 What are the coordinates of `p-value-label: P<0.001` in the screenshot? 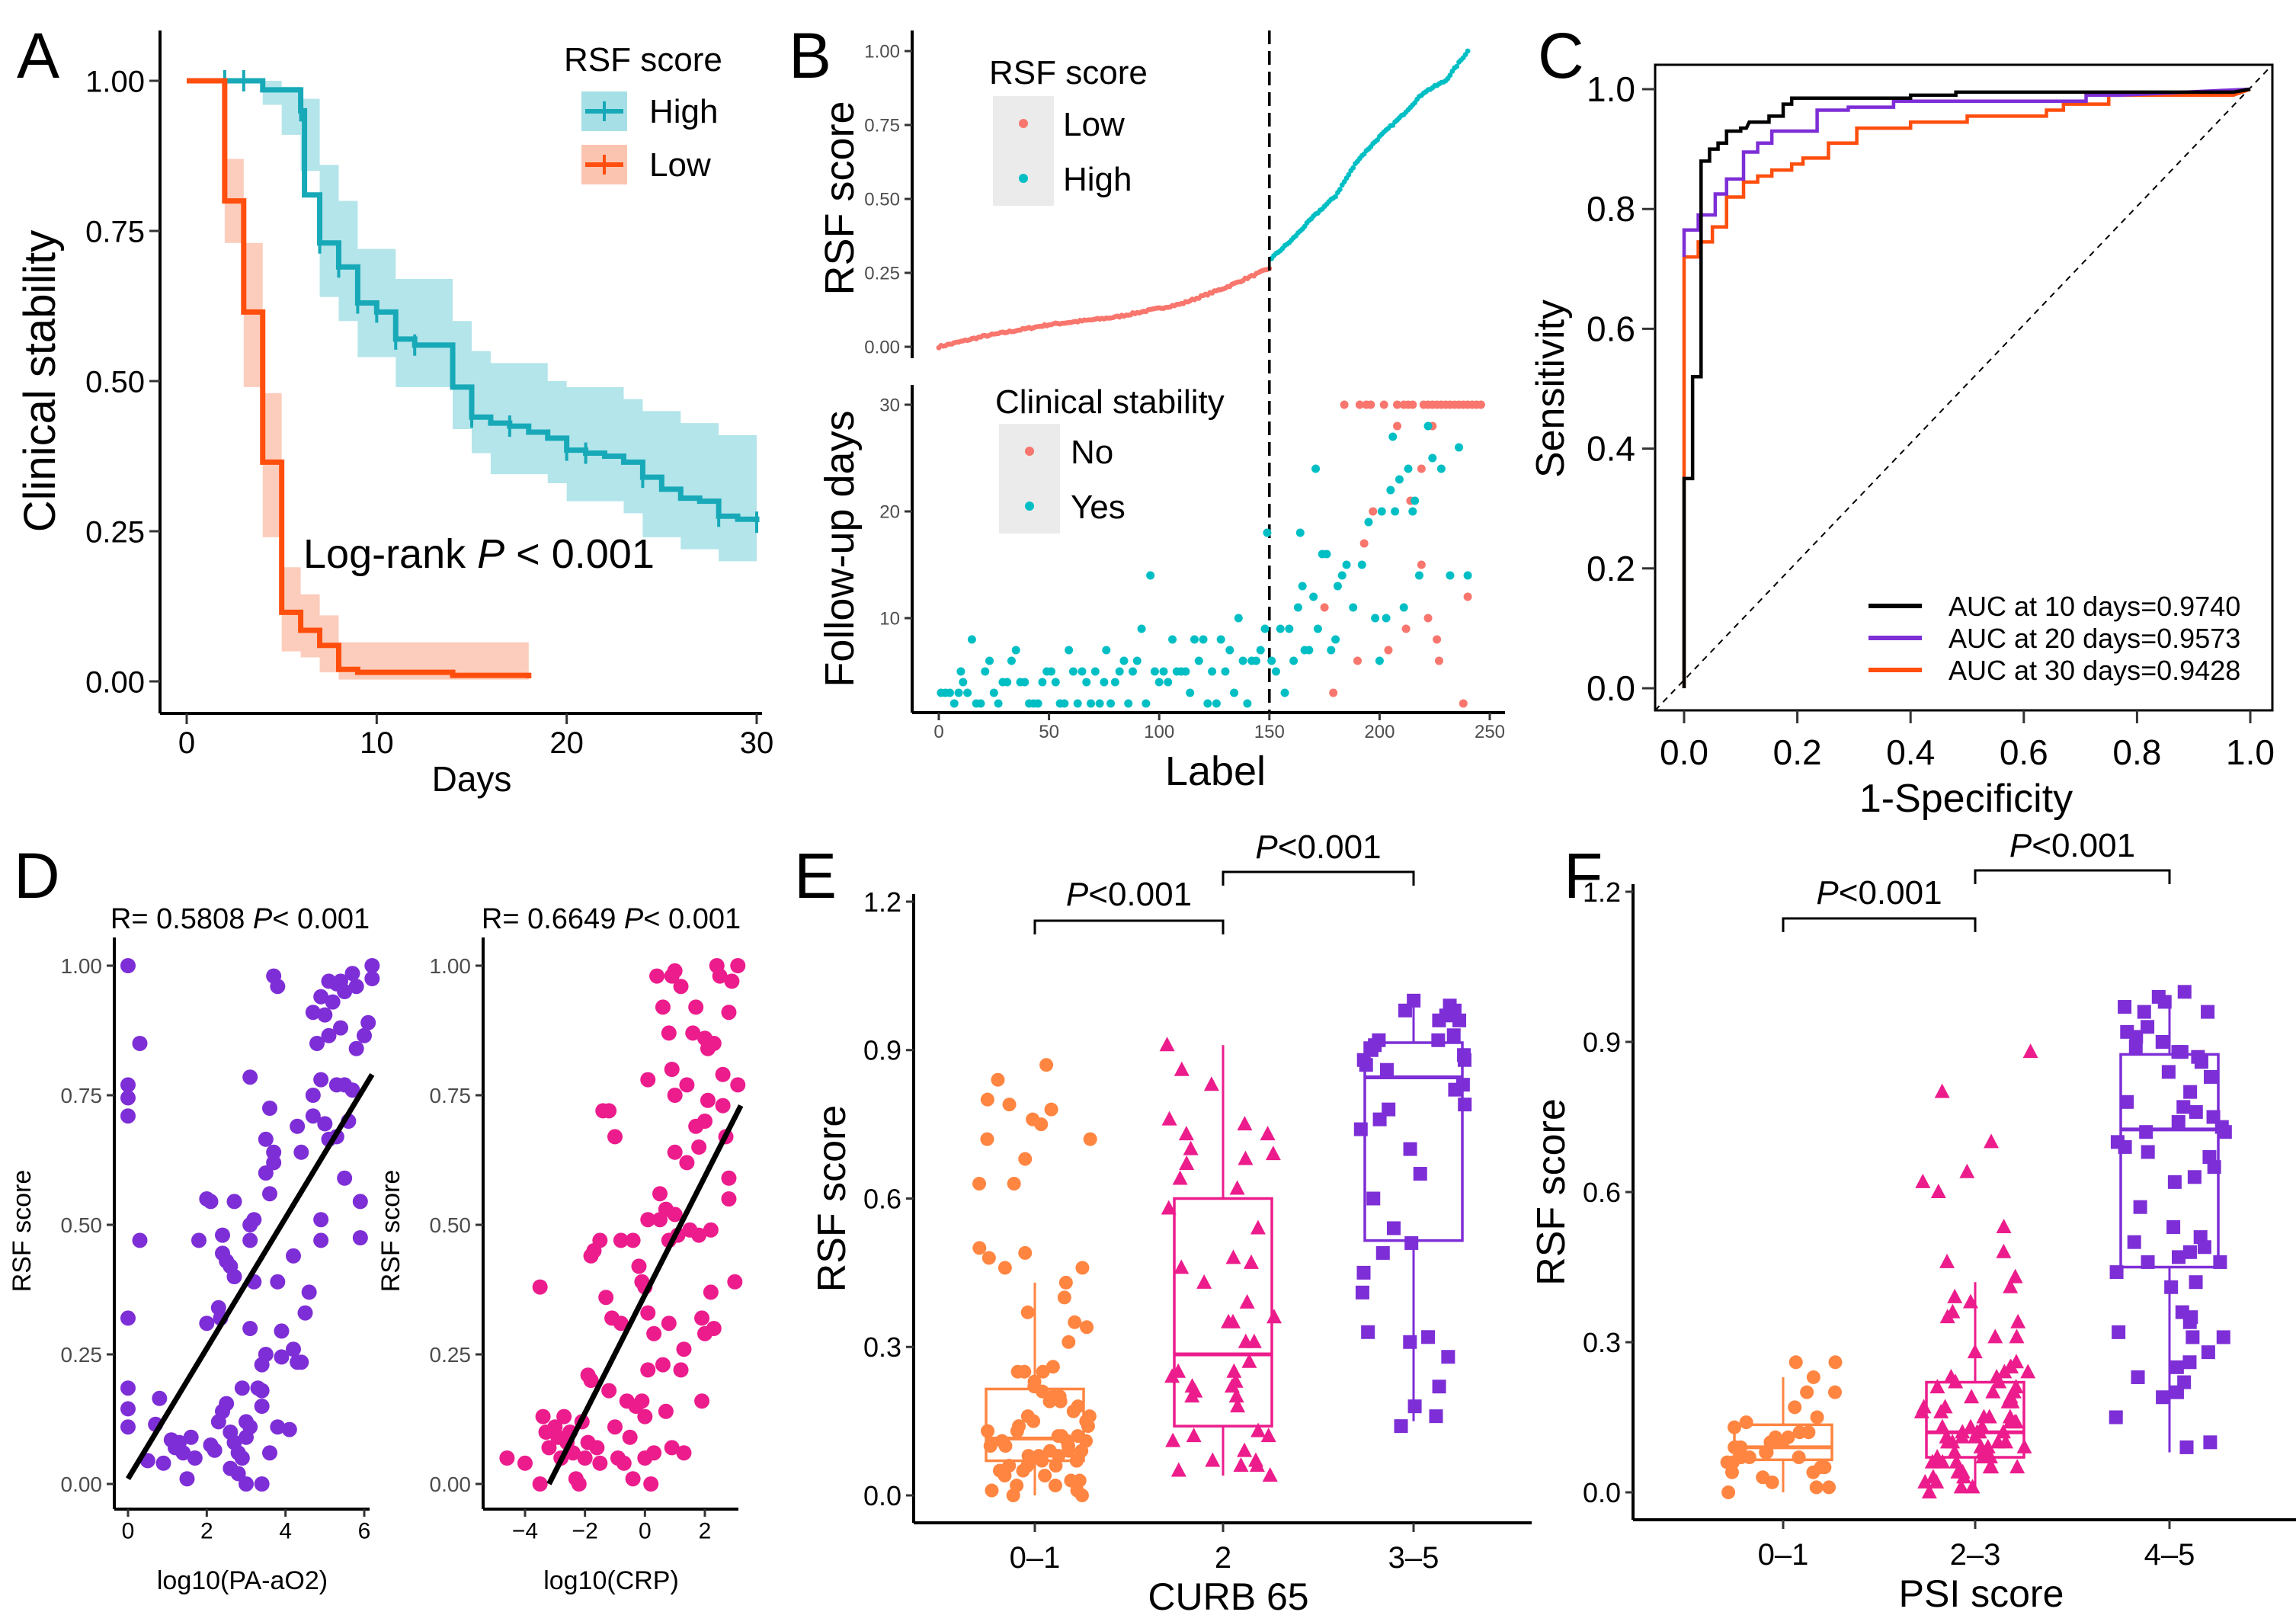 It's located at (2072, 845).